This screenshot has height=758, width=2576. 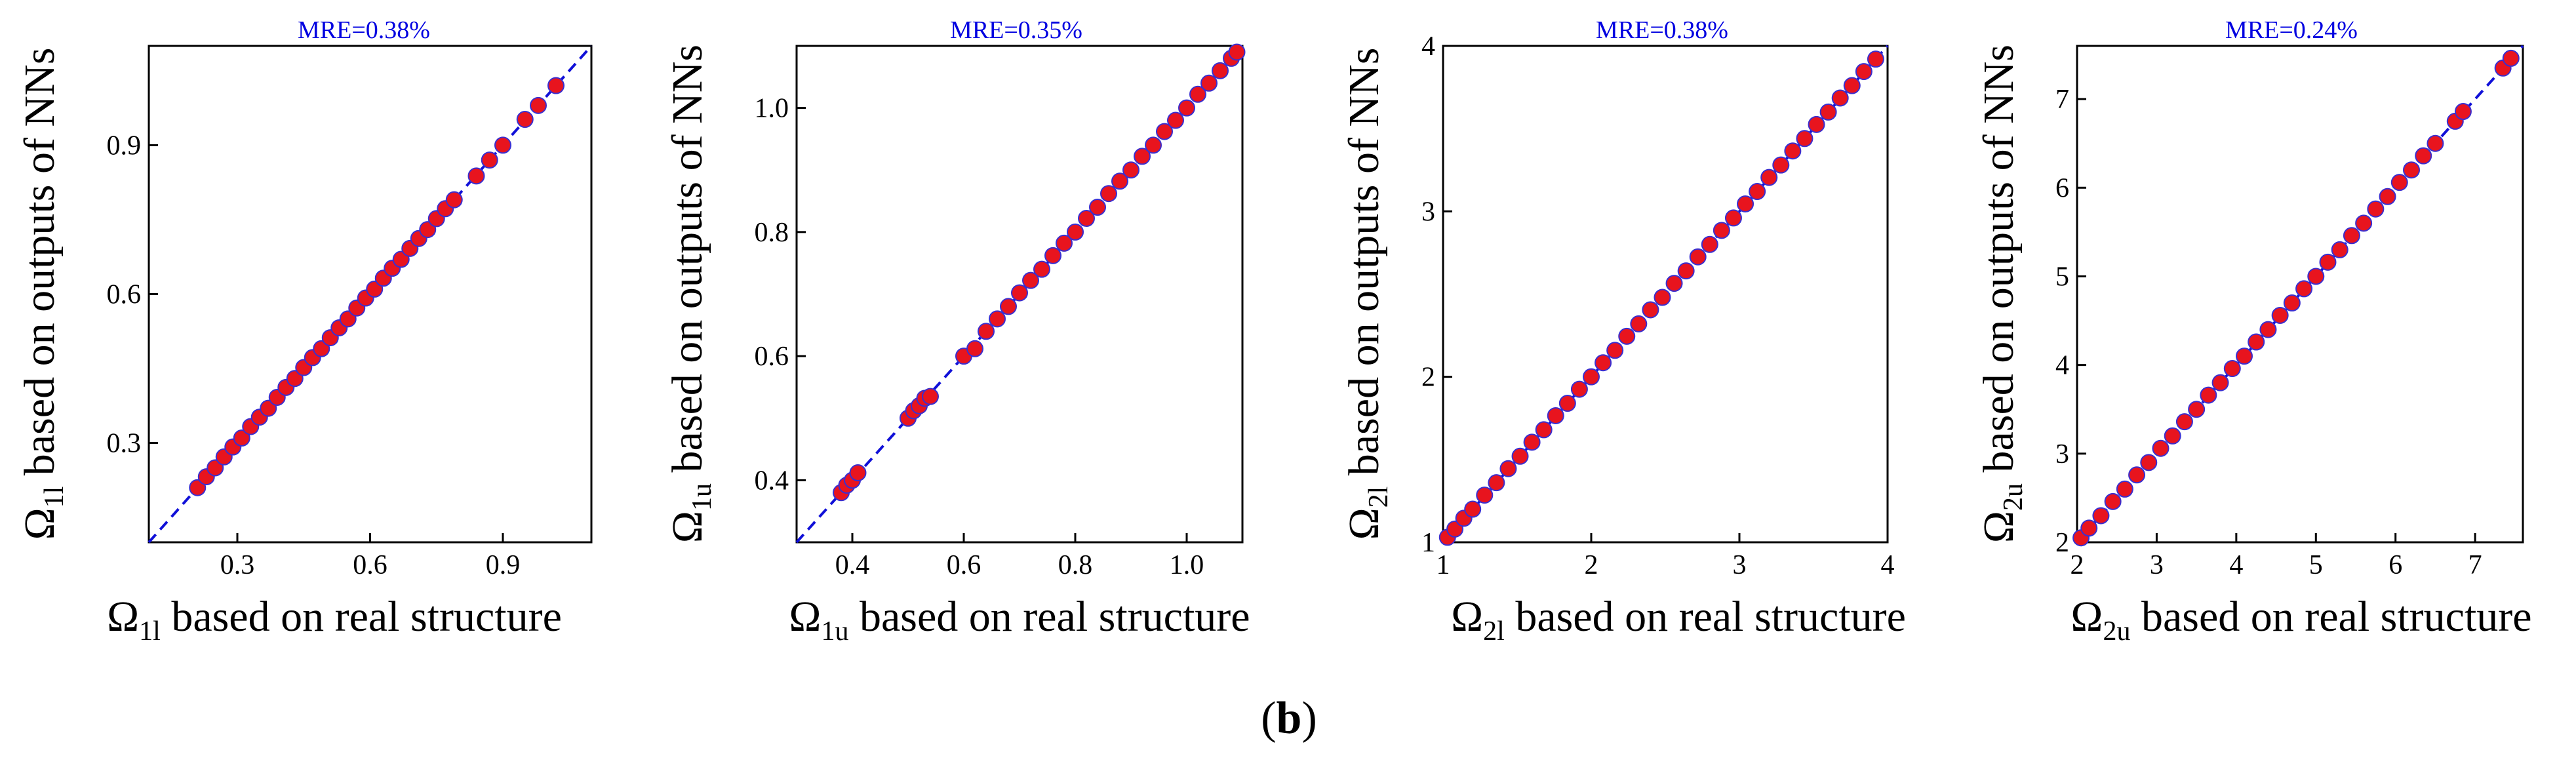 What do you see at coordinates (2062, 100) in the screenshot?
I see `y-tick-label: 7` at bounding box center [2062, 100].